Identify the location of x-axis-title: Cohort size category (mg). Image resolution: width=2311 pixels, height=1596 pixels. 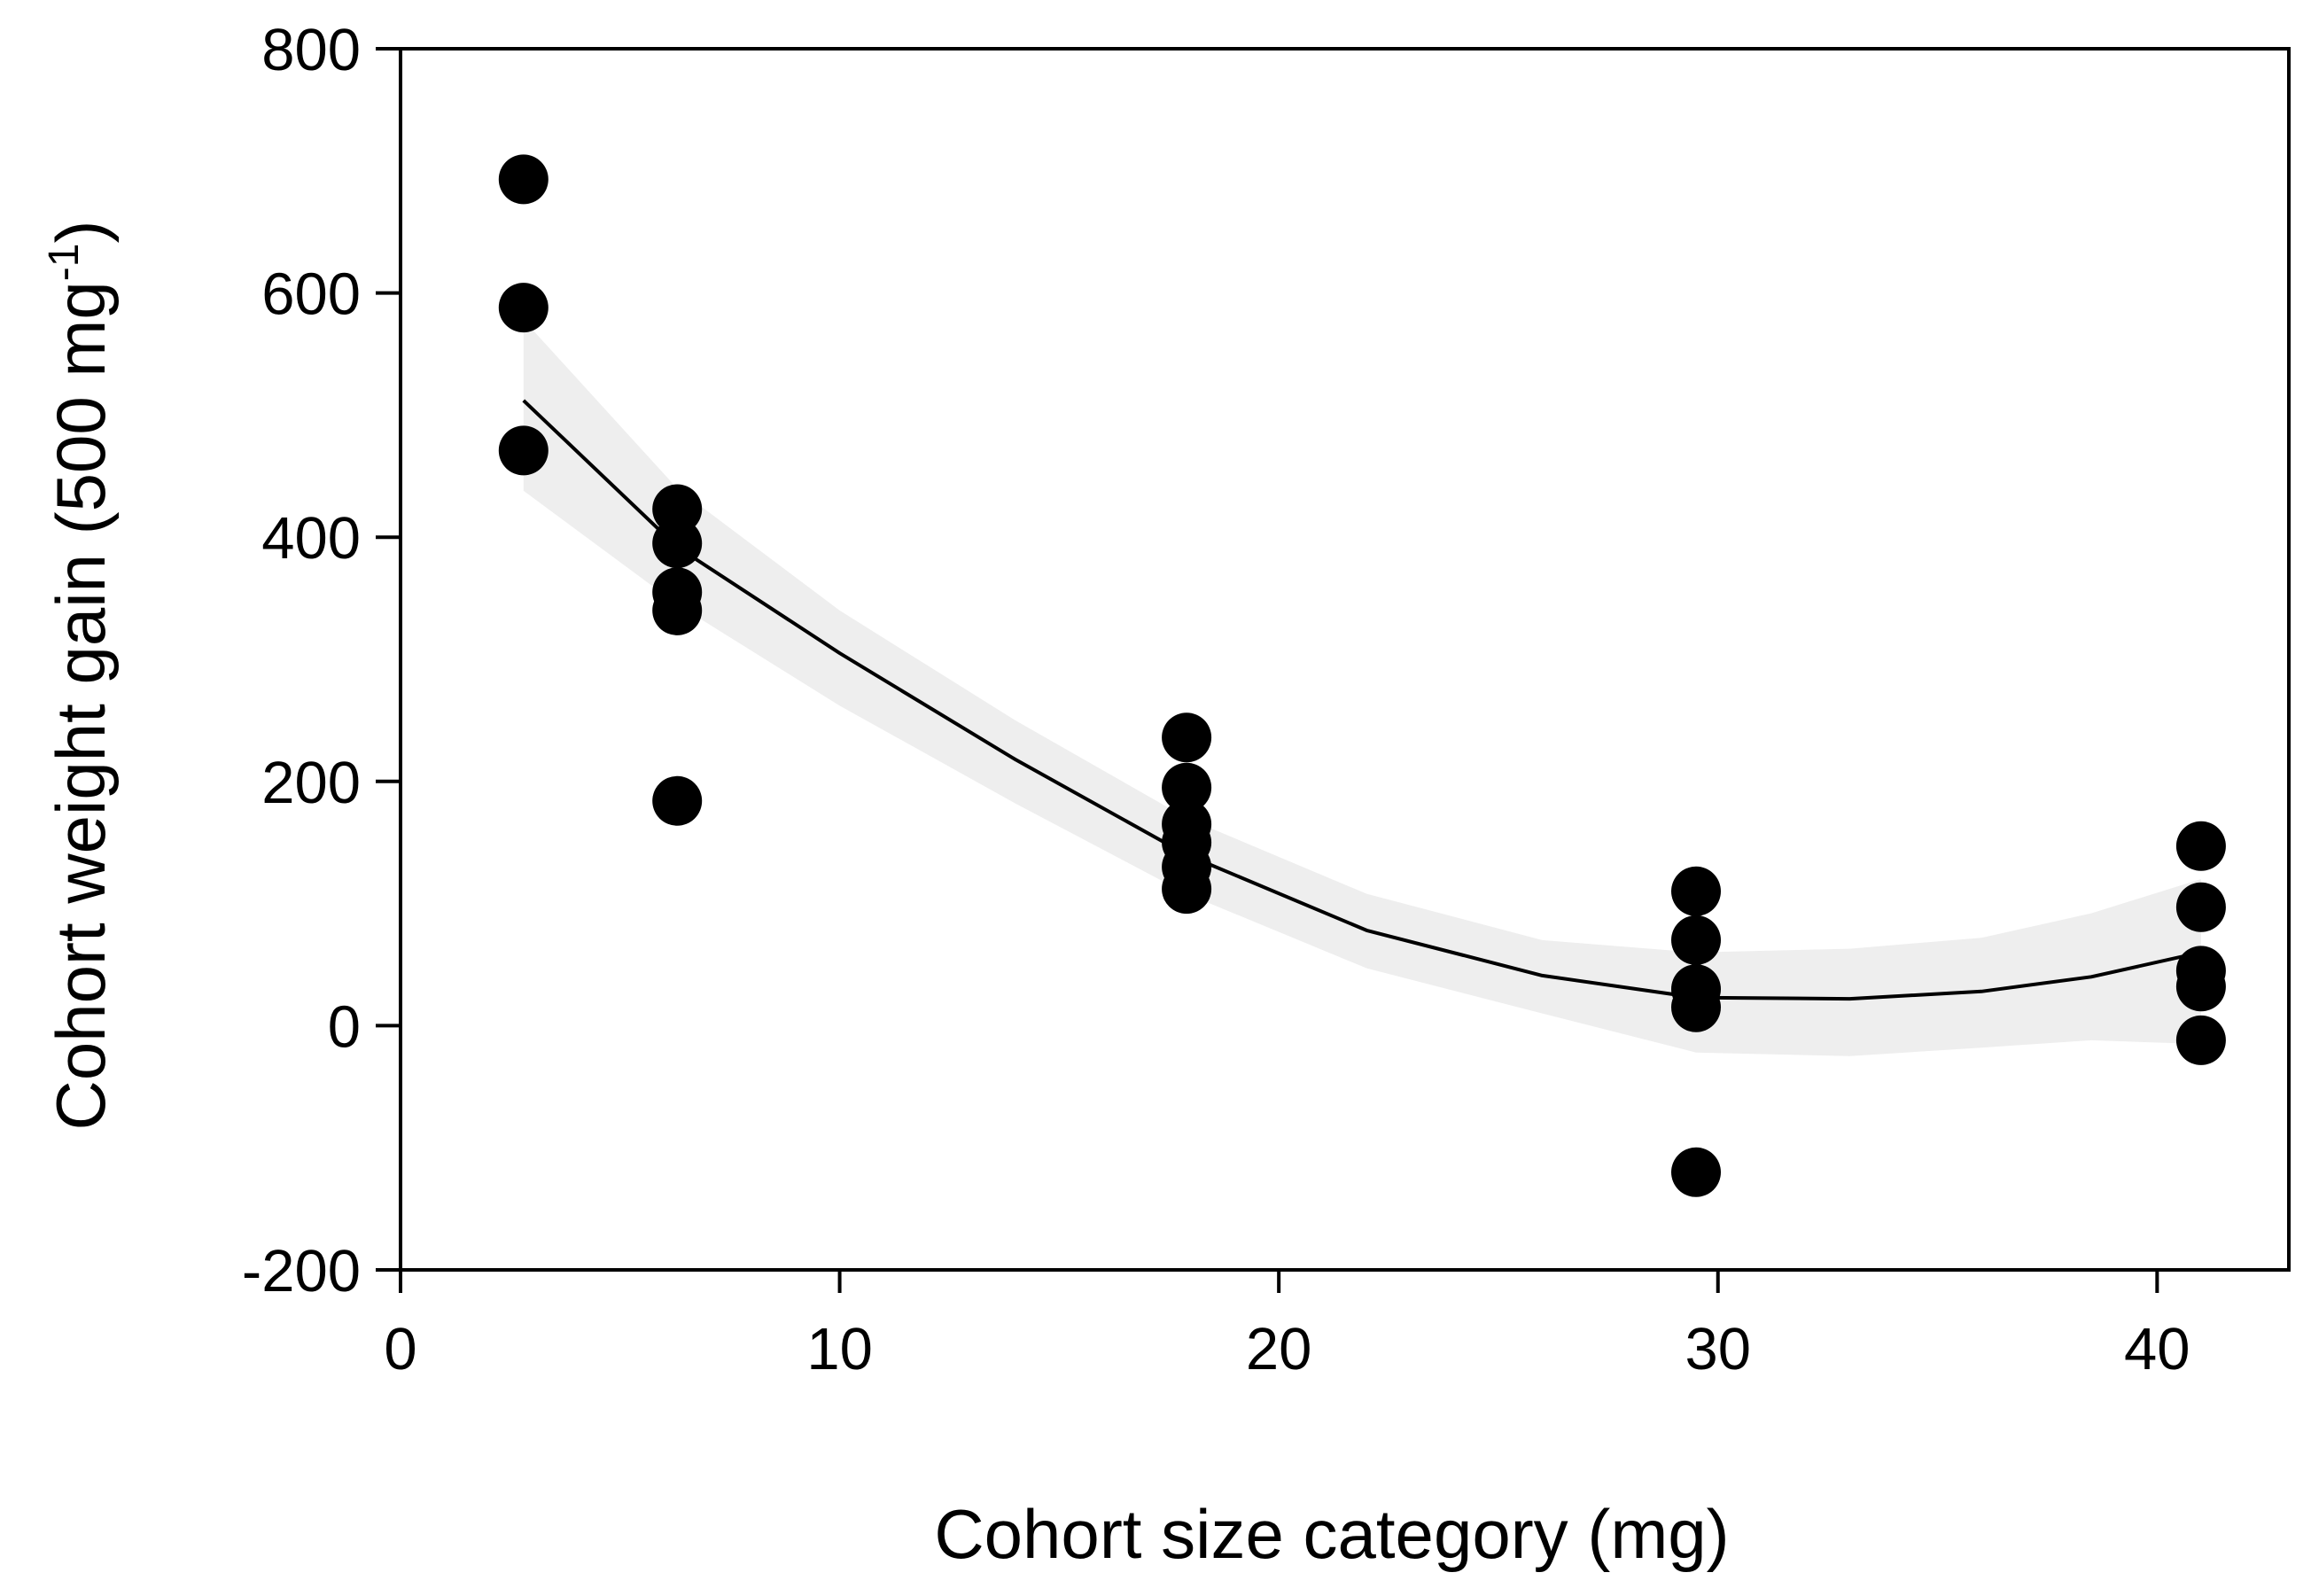
(1331, 1534).